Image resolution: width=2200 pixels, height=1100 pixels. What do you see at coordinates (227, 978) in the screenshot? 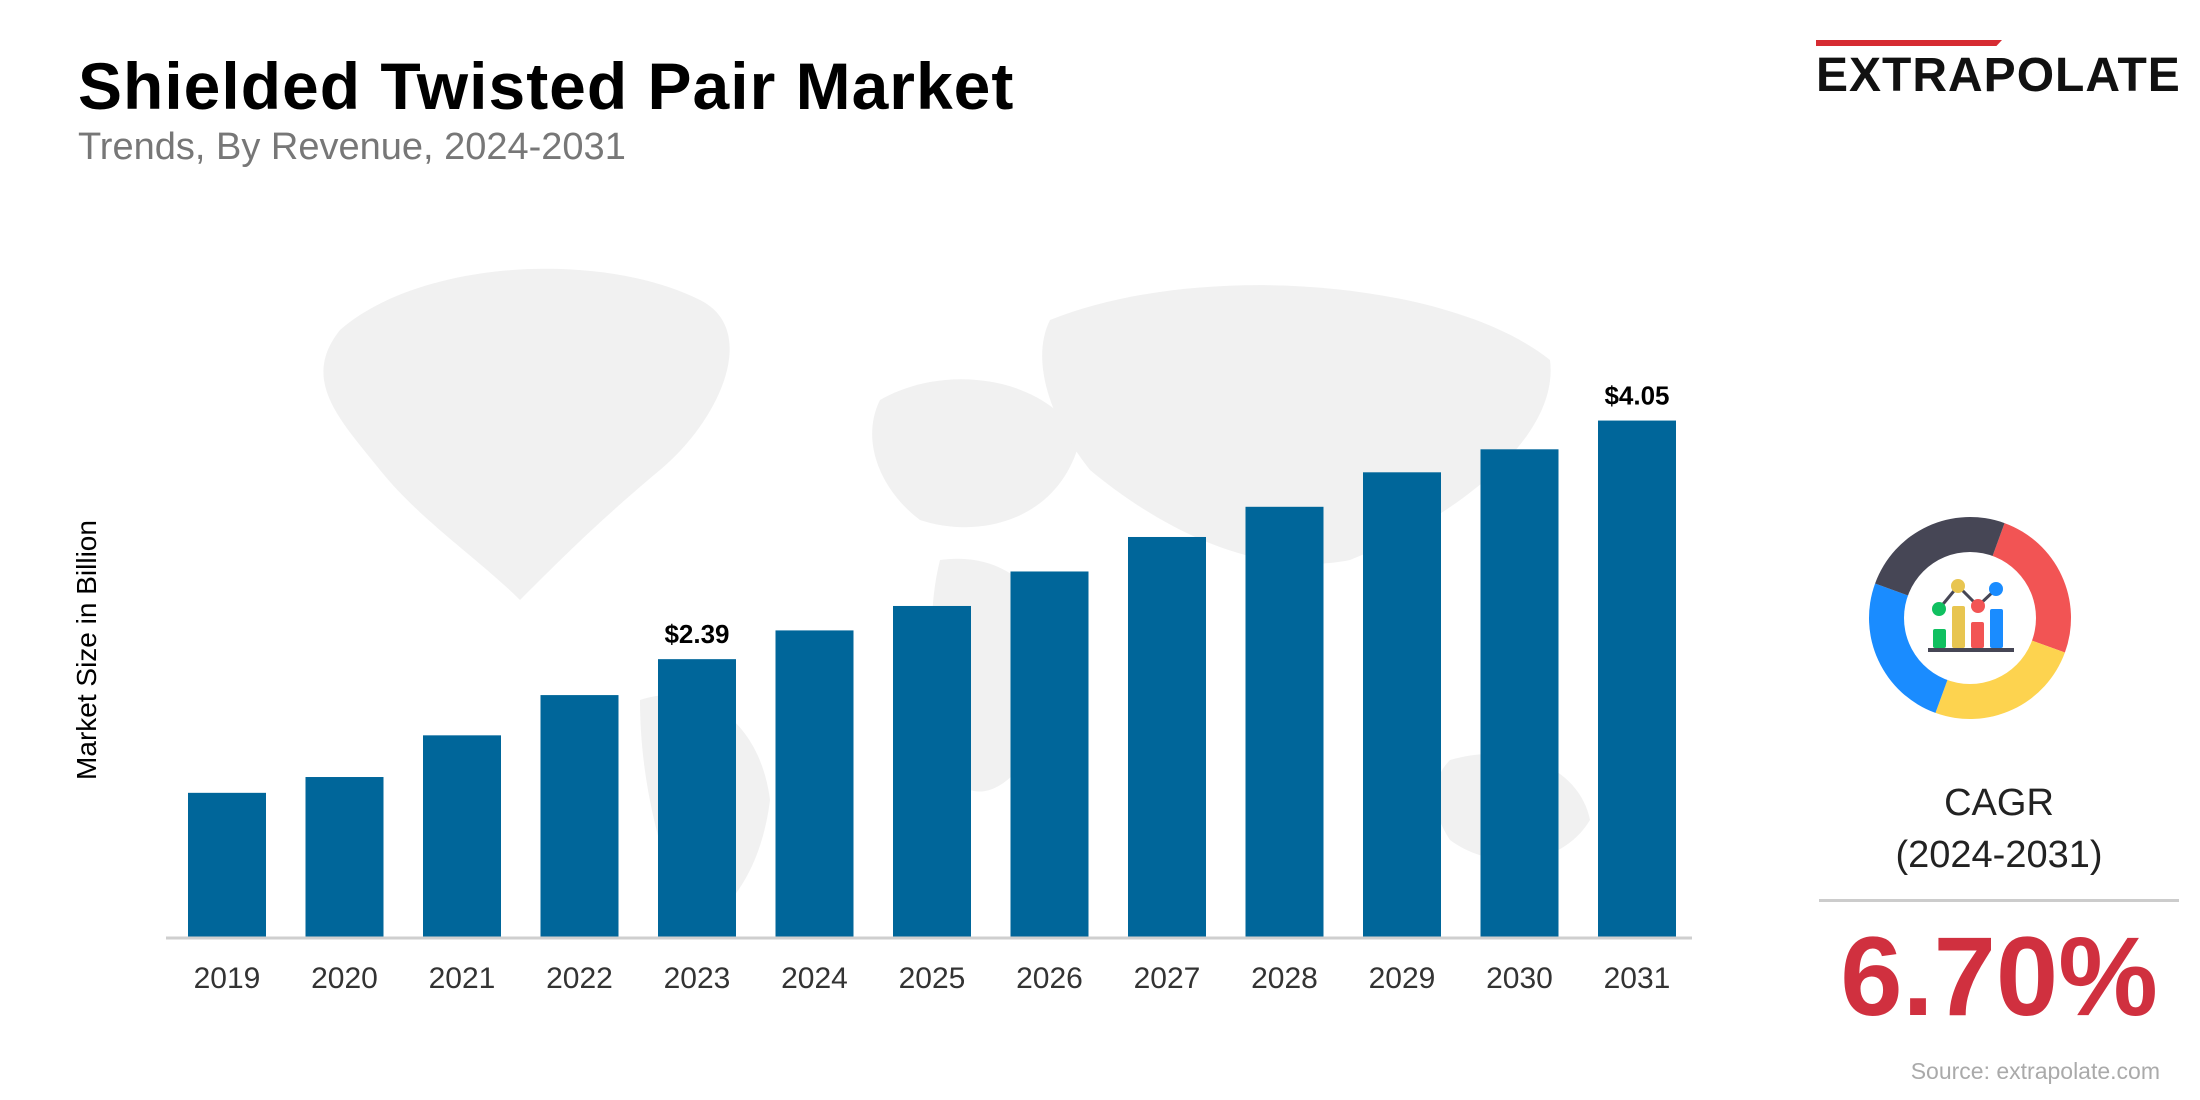
I see `x-tick-label: 2019` at bounding box center [227, 978].